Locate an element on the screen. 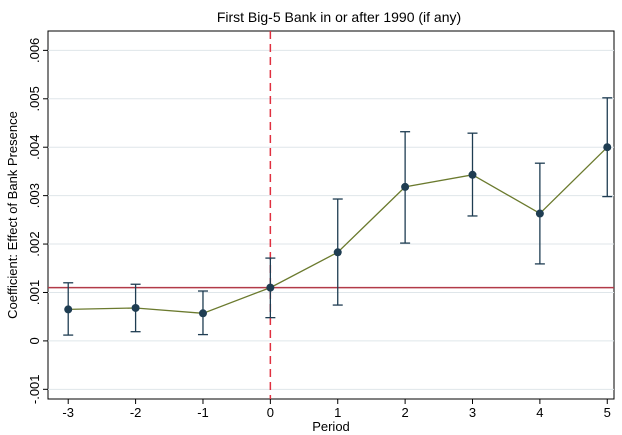 The image size is (622, 435). x-axis-title: Period is located at coordinates (331, 426).